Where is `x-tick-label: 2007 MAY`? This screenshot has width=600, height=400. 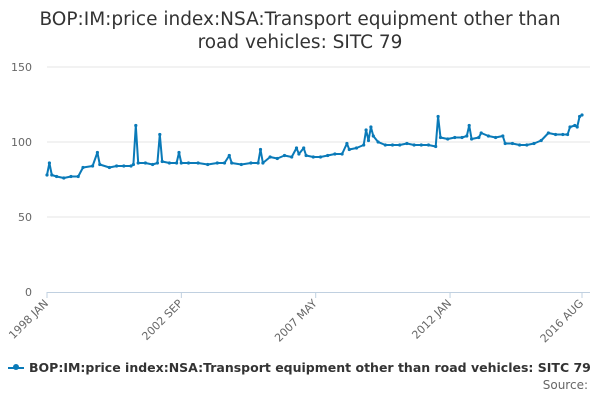
x-tick-label: 2007 MAY is located at coordinates (296, 321).